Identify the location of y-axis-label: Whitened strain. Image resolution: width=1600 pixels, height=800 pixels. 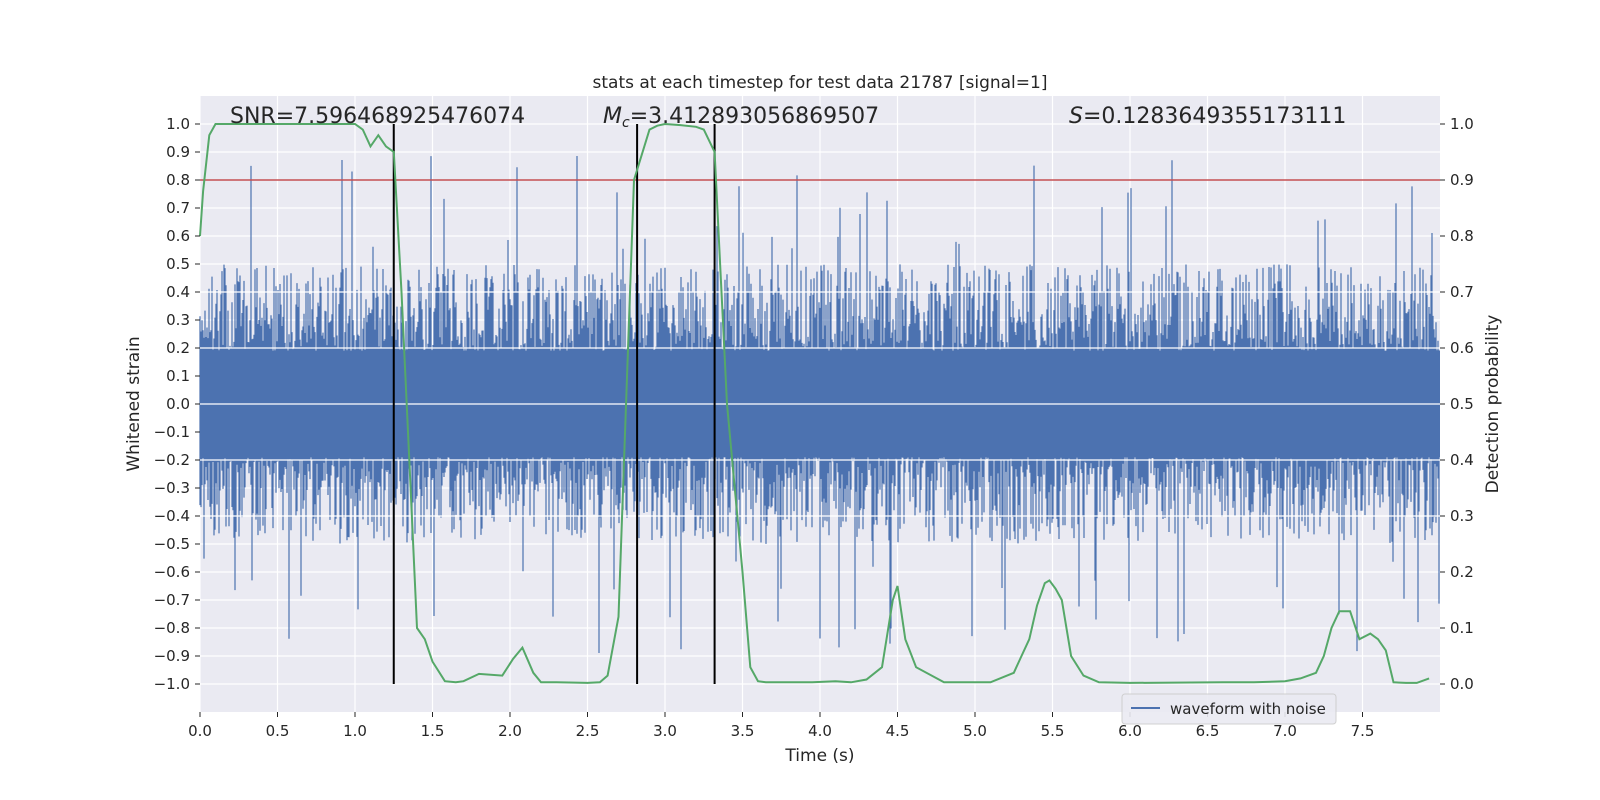
(134, 403).